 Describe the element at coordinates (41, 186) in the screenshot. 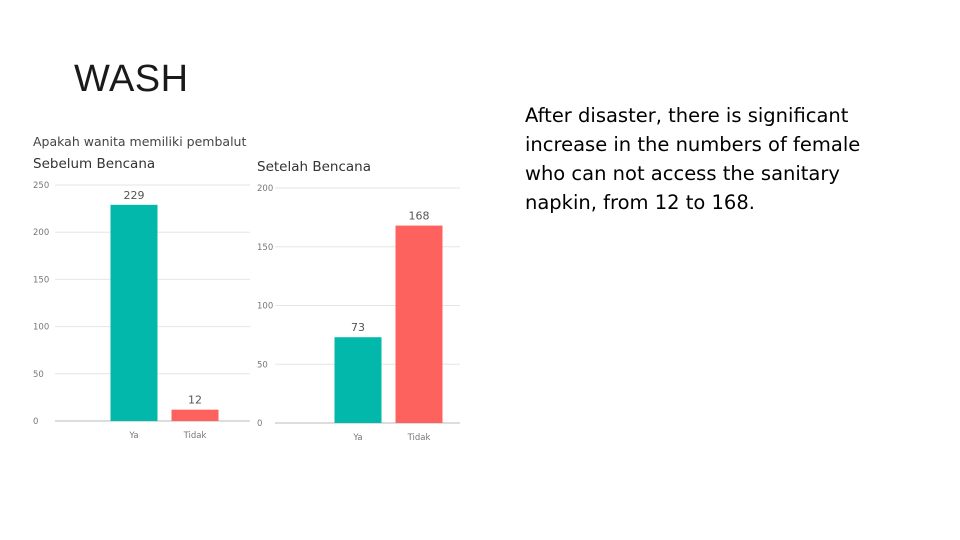

I see `before-ytick-label: 250` at that location.